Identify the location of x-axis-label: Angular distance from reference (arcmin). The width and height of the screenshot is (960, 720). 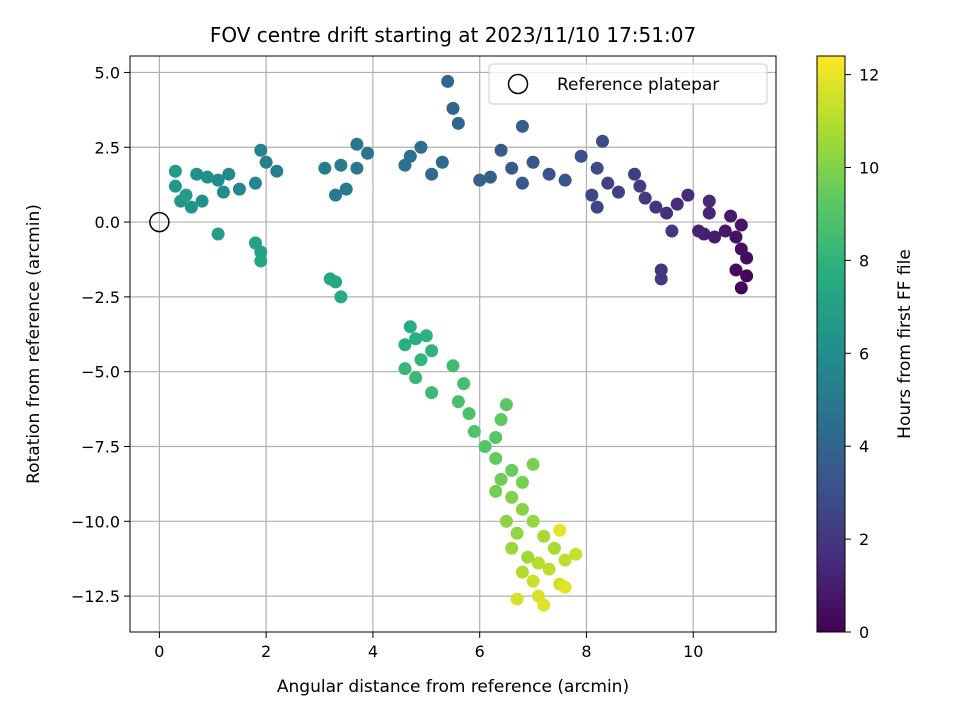
(453, 687).